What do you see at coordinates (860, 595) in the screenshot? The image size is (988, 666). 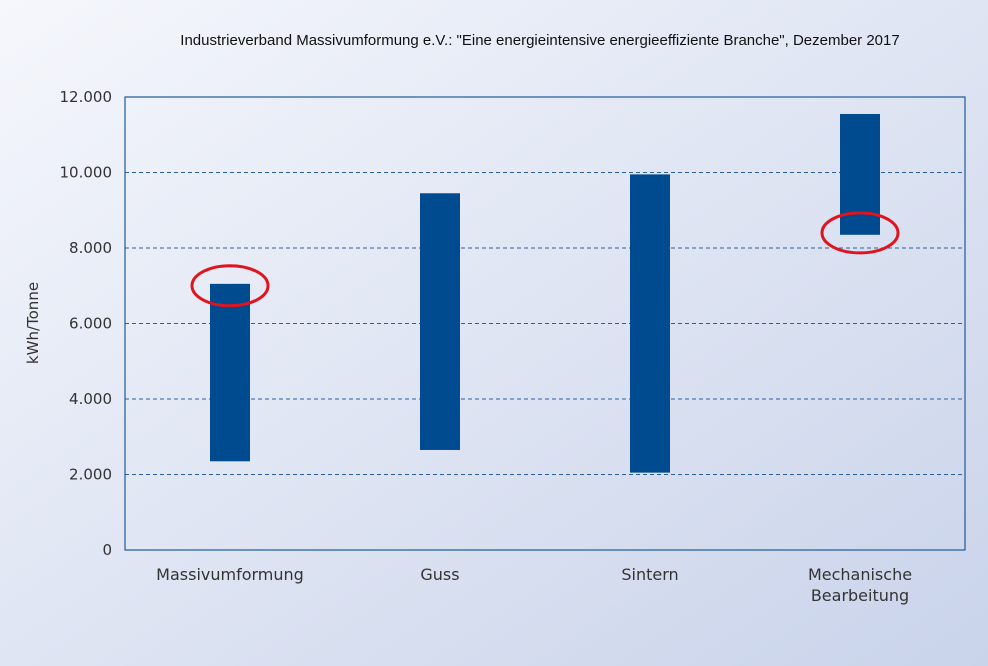 I see `category-label: Bearbeitung` at bounding box center [860, 595].